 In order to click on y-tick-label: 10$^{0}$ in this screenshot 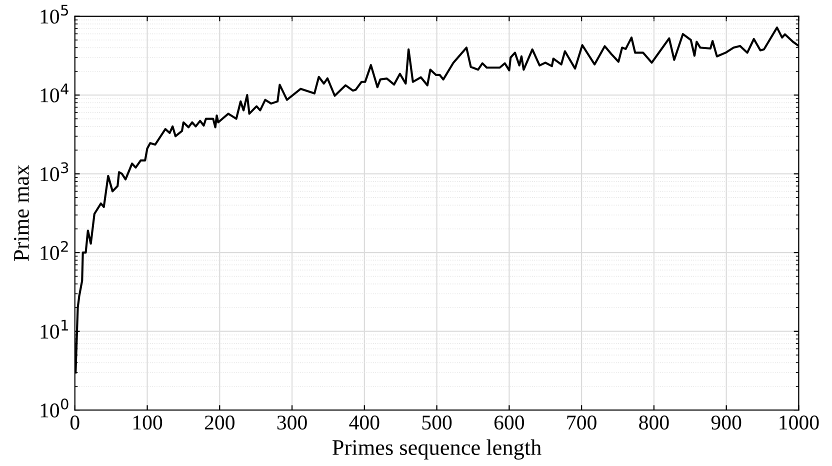, I will do `click(54, 408)`.